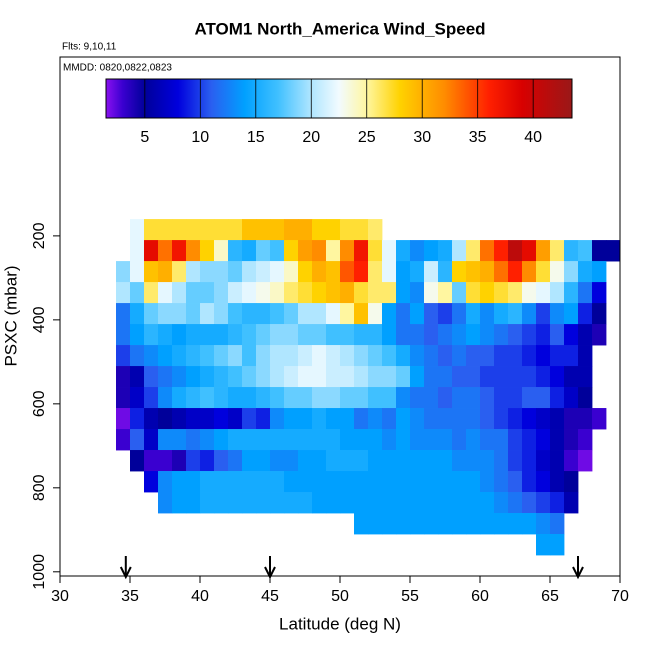 The image size is (650, 650). I want to click on subtitle: Flts: 9,10,11, so click(89, 47).